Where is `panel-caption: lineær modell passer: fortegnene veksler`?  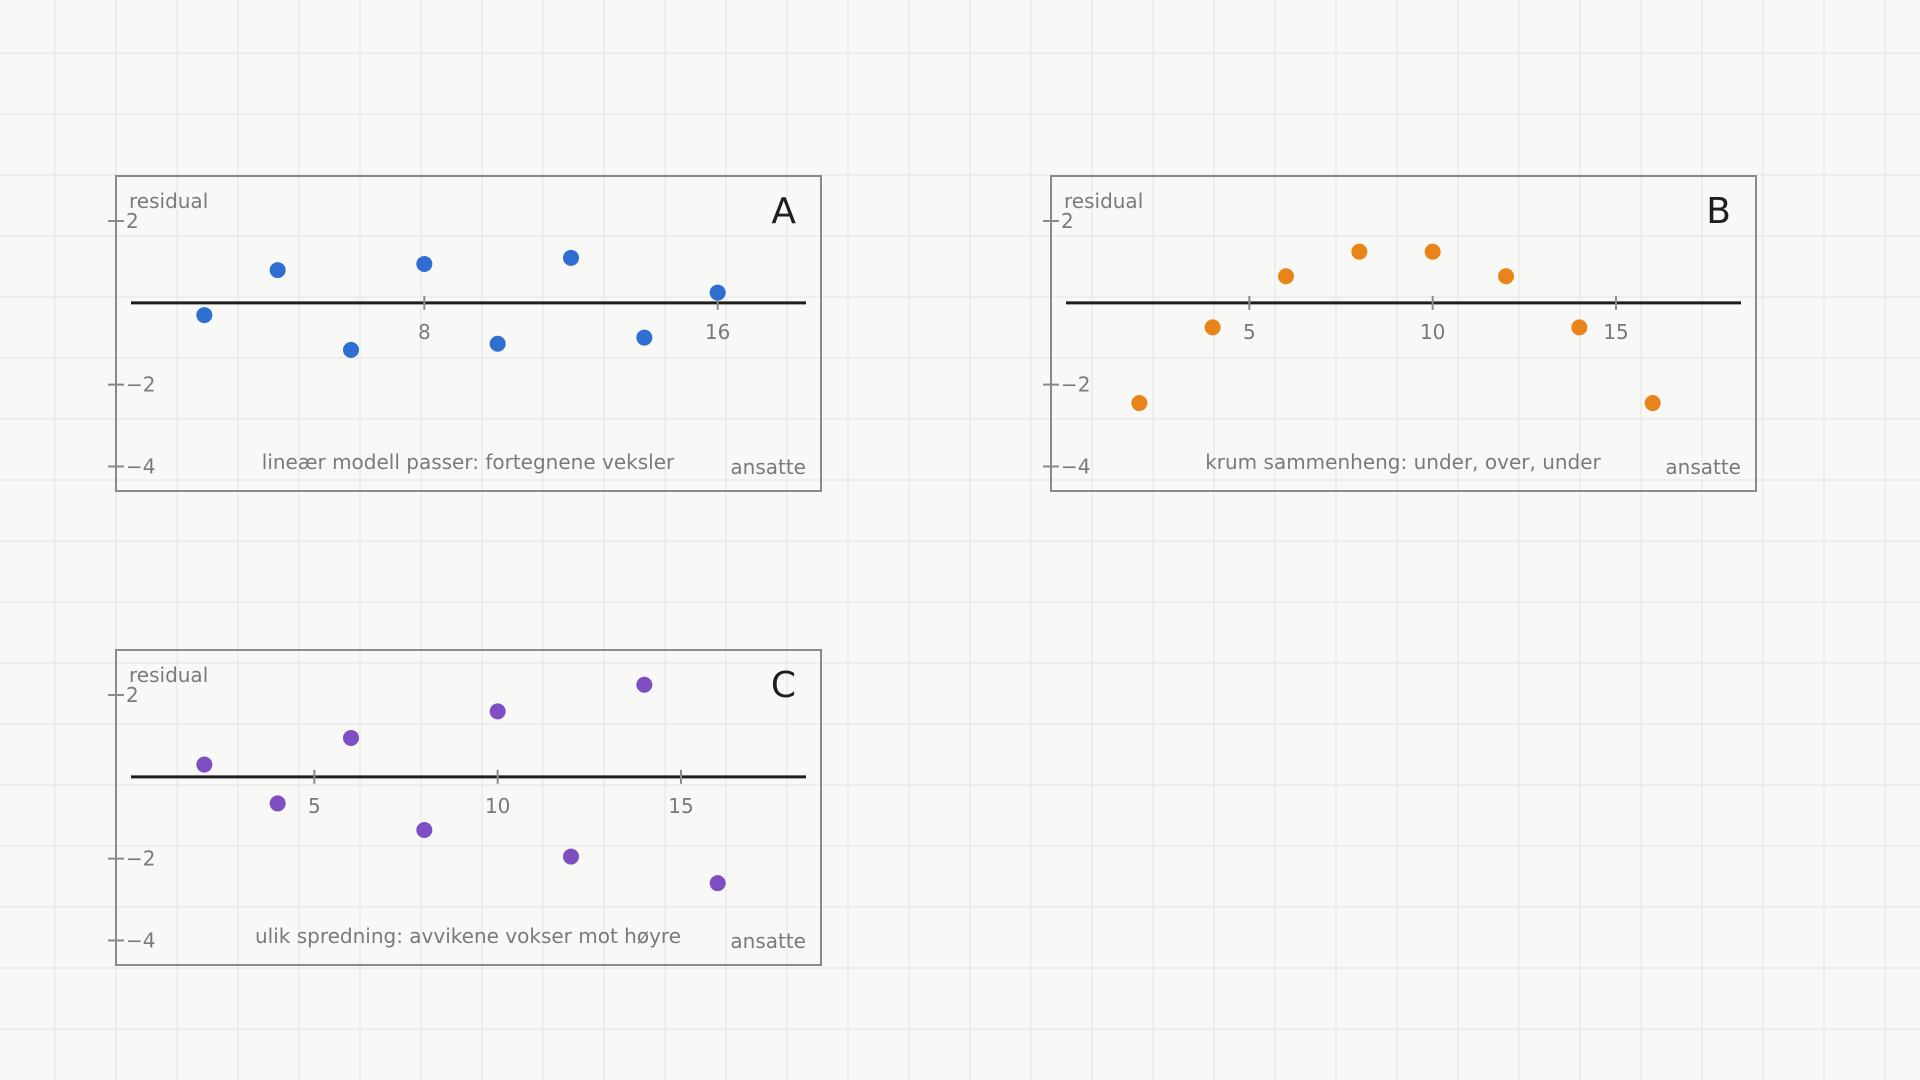 panel-caption: lineær modell passer: fortegnene veksler is located at coordinates (468, 462).